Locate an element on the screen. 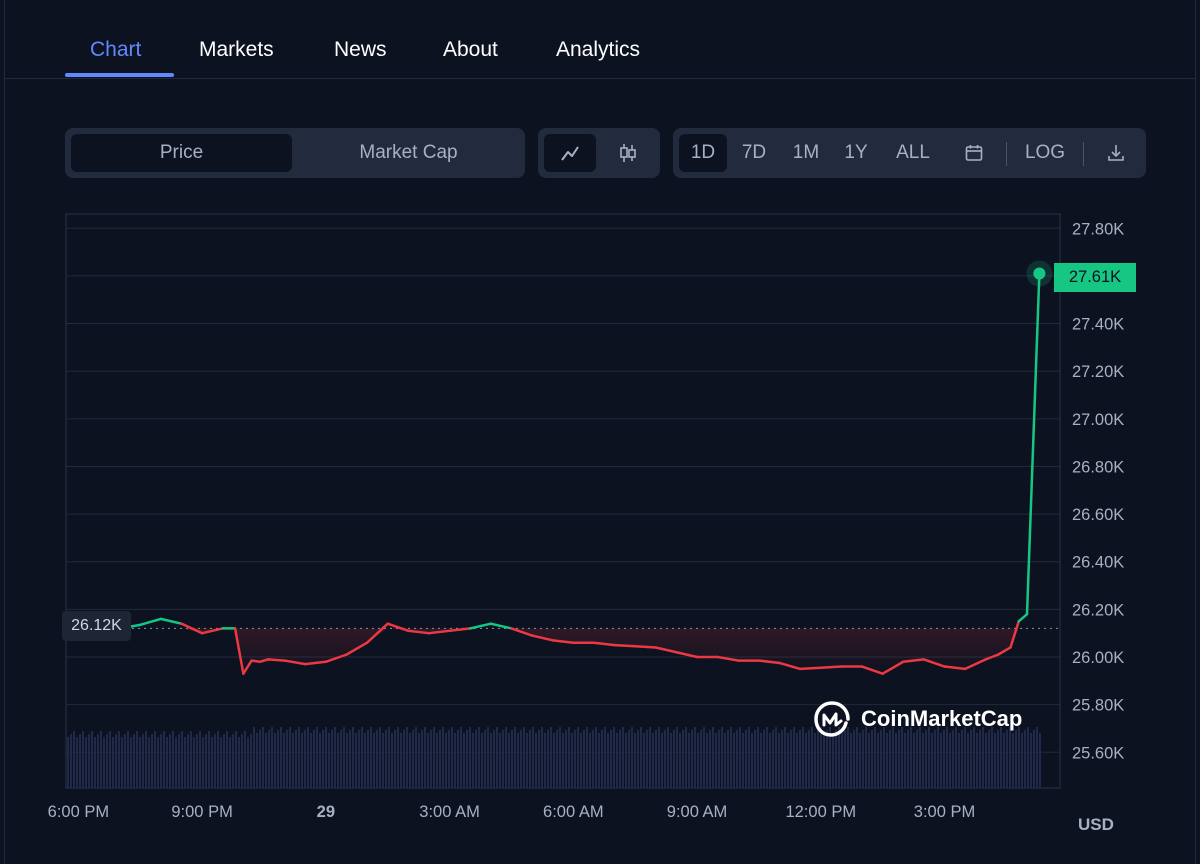  tab-markets: Markets is located at coordinates (236, 49).